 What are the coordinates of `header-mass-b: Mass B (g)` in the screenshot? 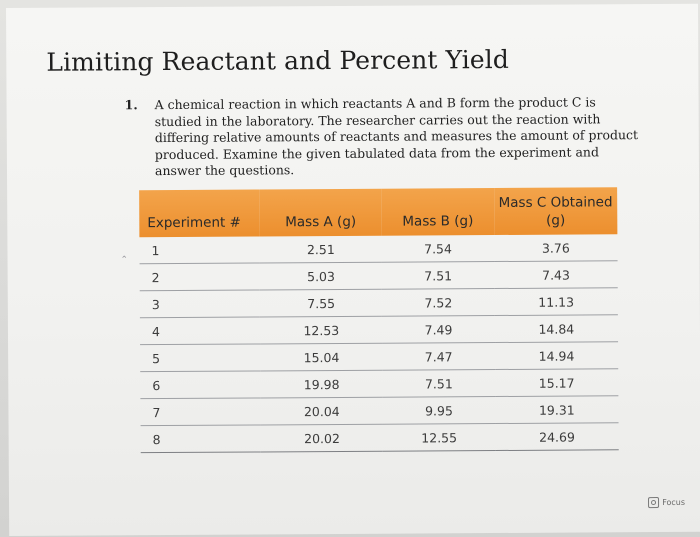 It's located at (438, 221).